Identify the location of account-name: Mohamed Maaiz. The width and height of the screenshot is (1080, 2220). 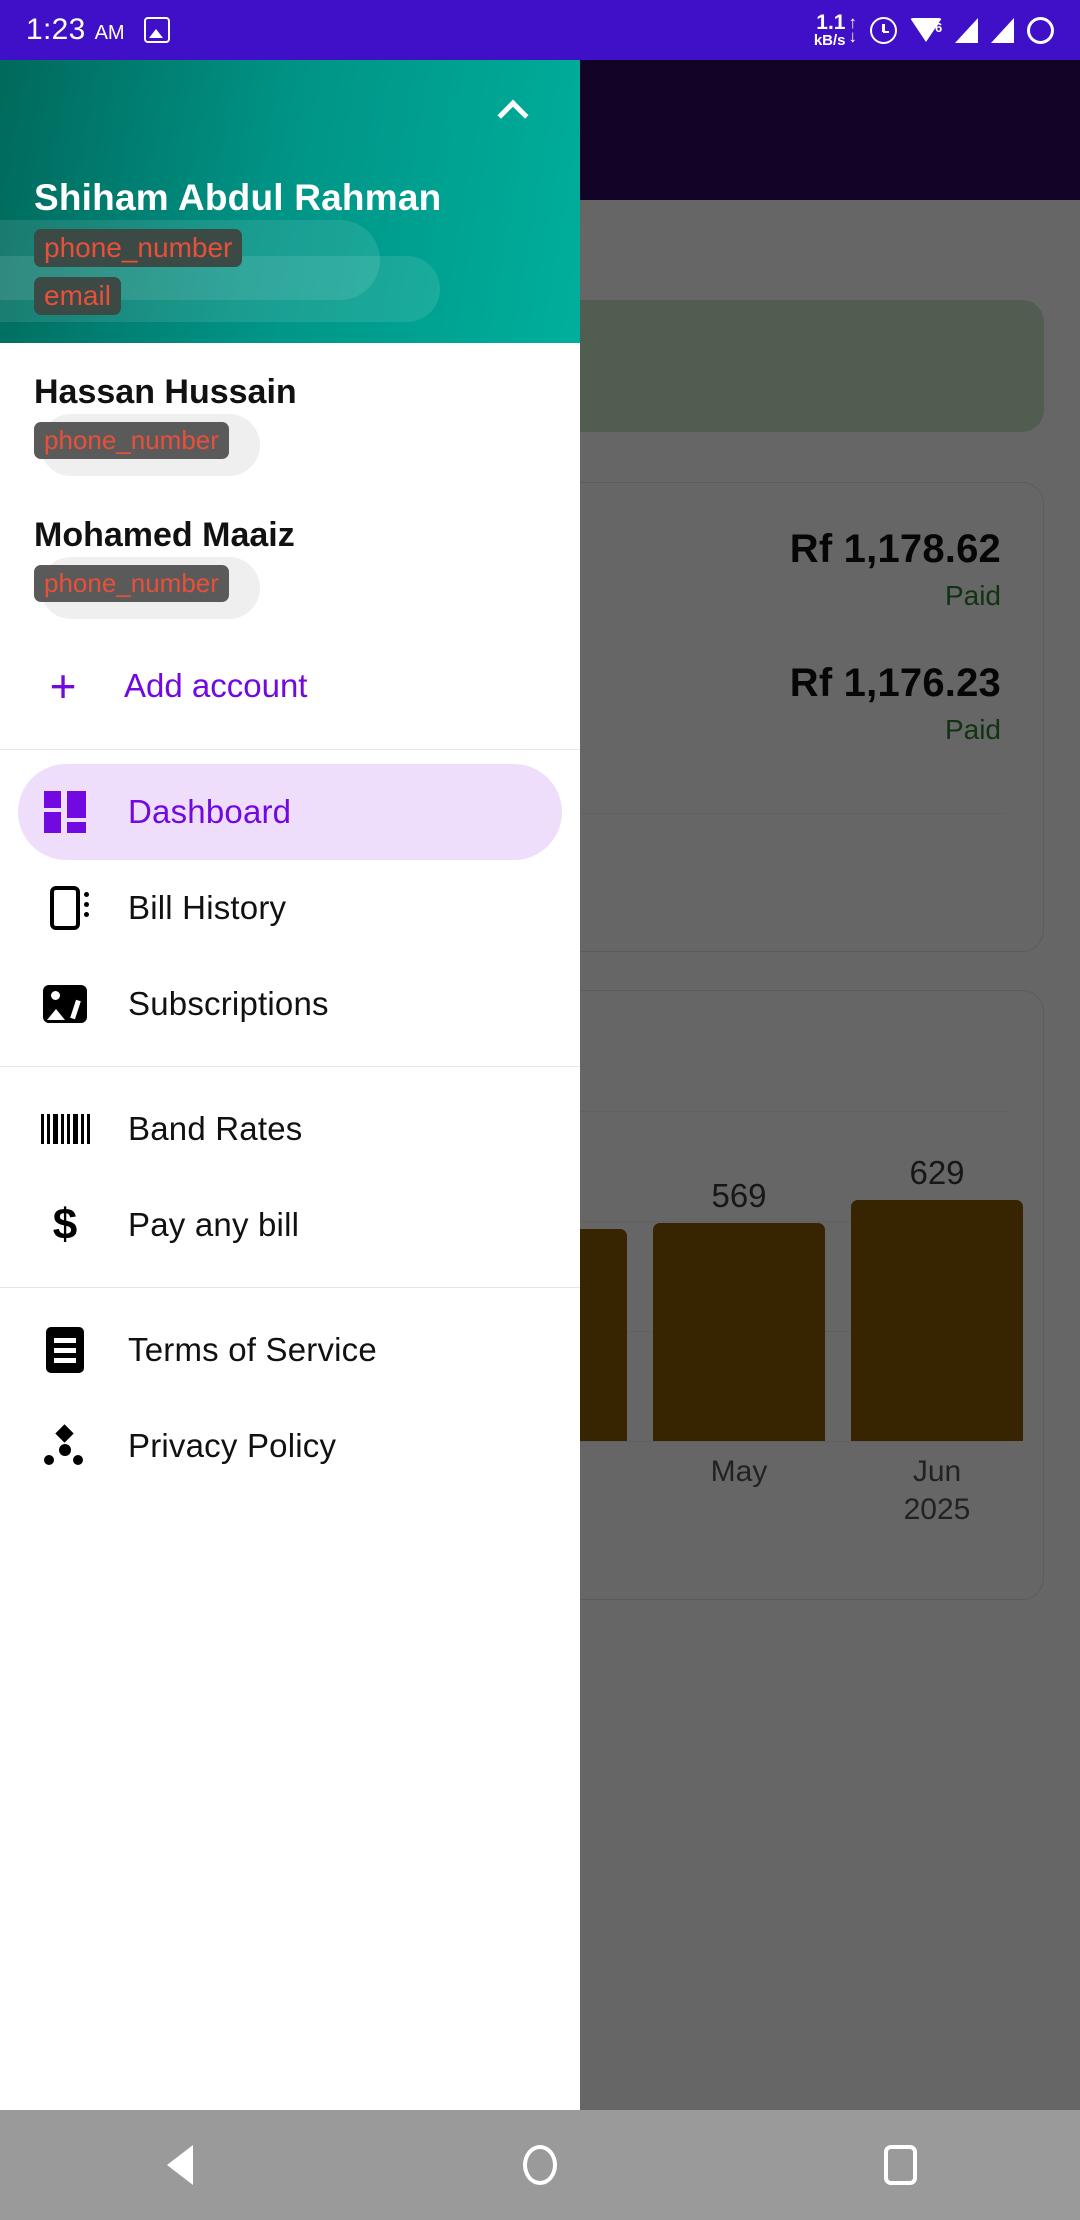
(164, 535).